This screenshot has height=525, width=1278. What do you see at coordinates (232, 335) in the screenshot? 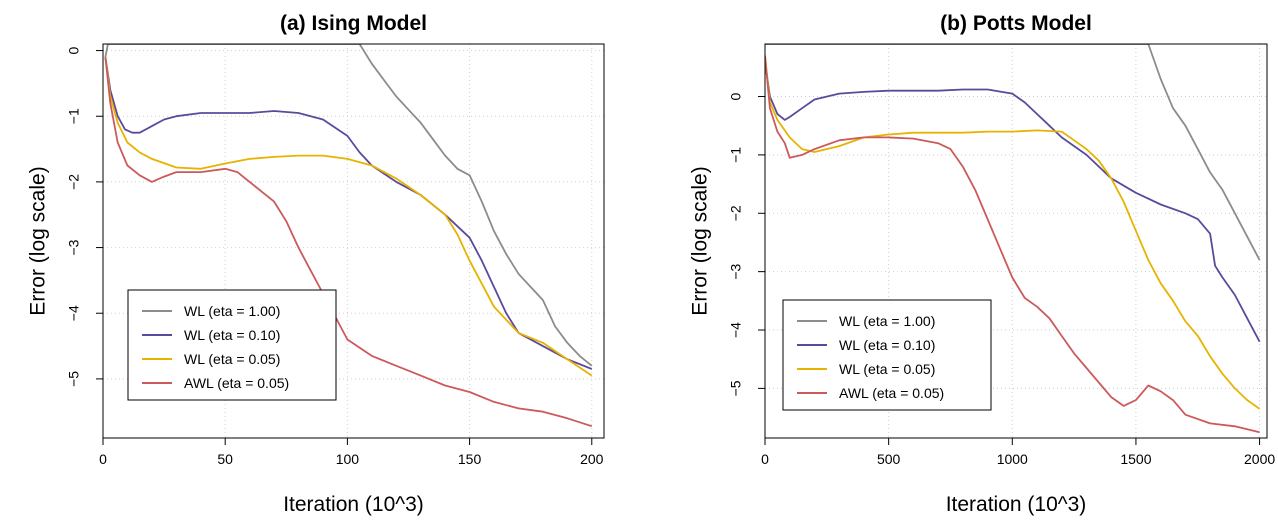
I see `ising-legend-label-1: WL (eta = 0.10)` at bounding box center [232, 335].